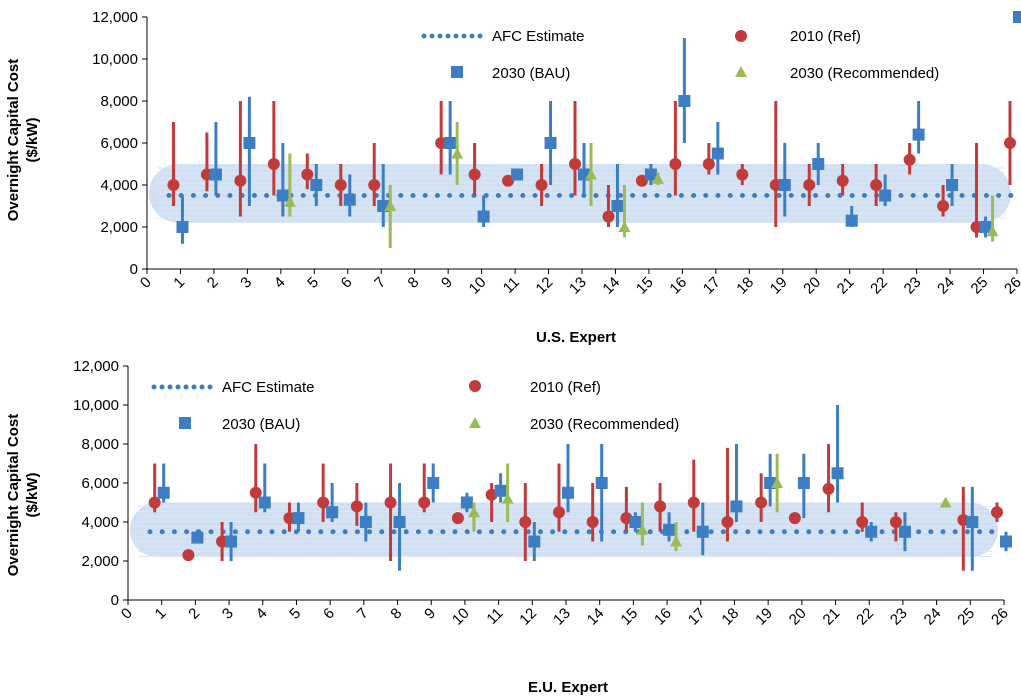  I want to click on x-tick-label: 23, so click(913, 286).